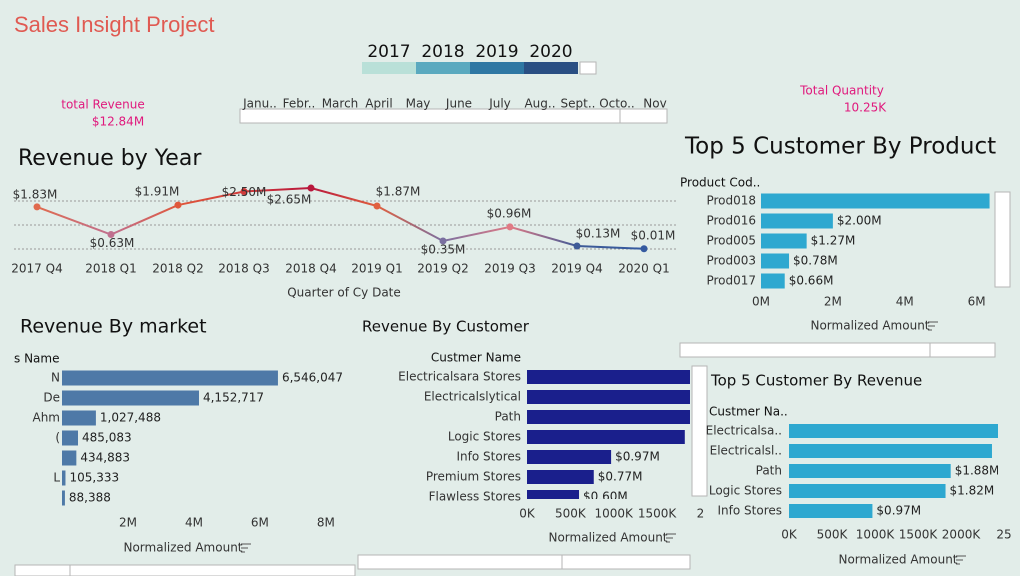  What do you see at coordinates (745, 491) in the screenshot?
I see `category-label: Logic Stores` at bounding box center [745, 491].